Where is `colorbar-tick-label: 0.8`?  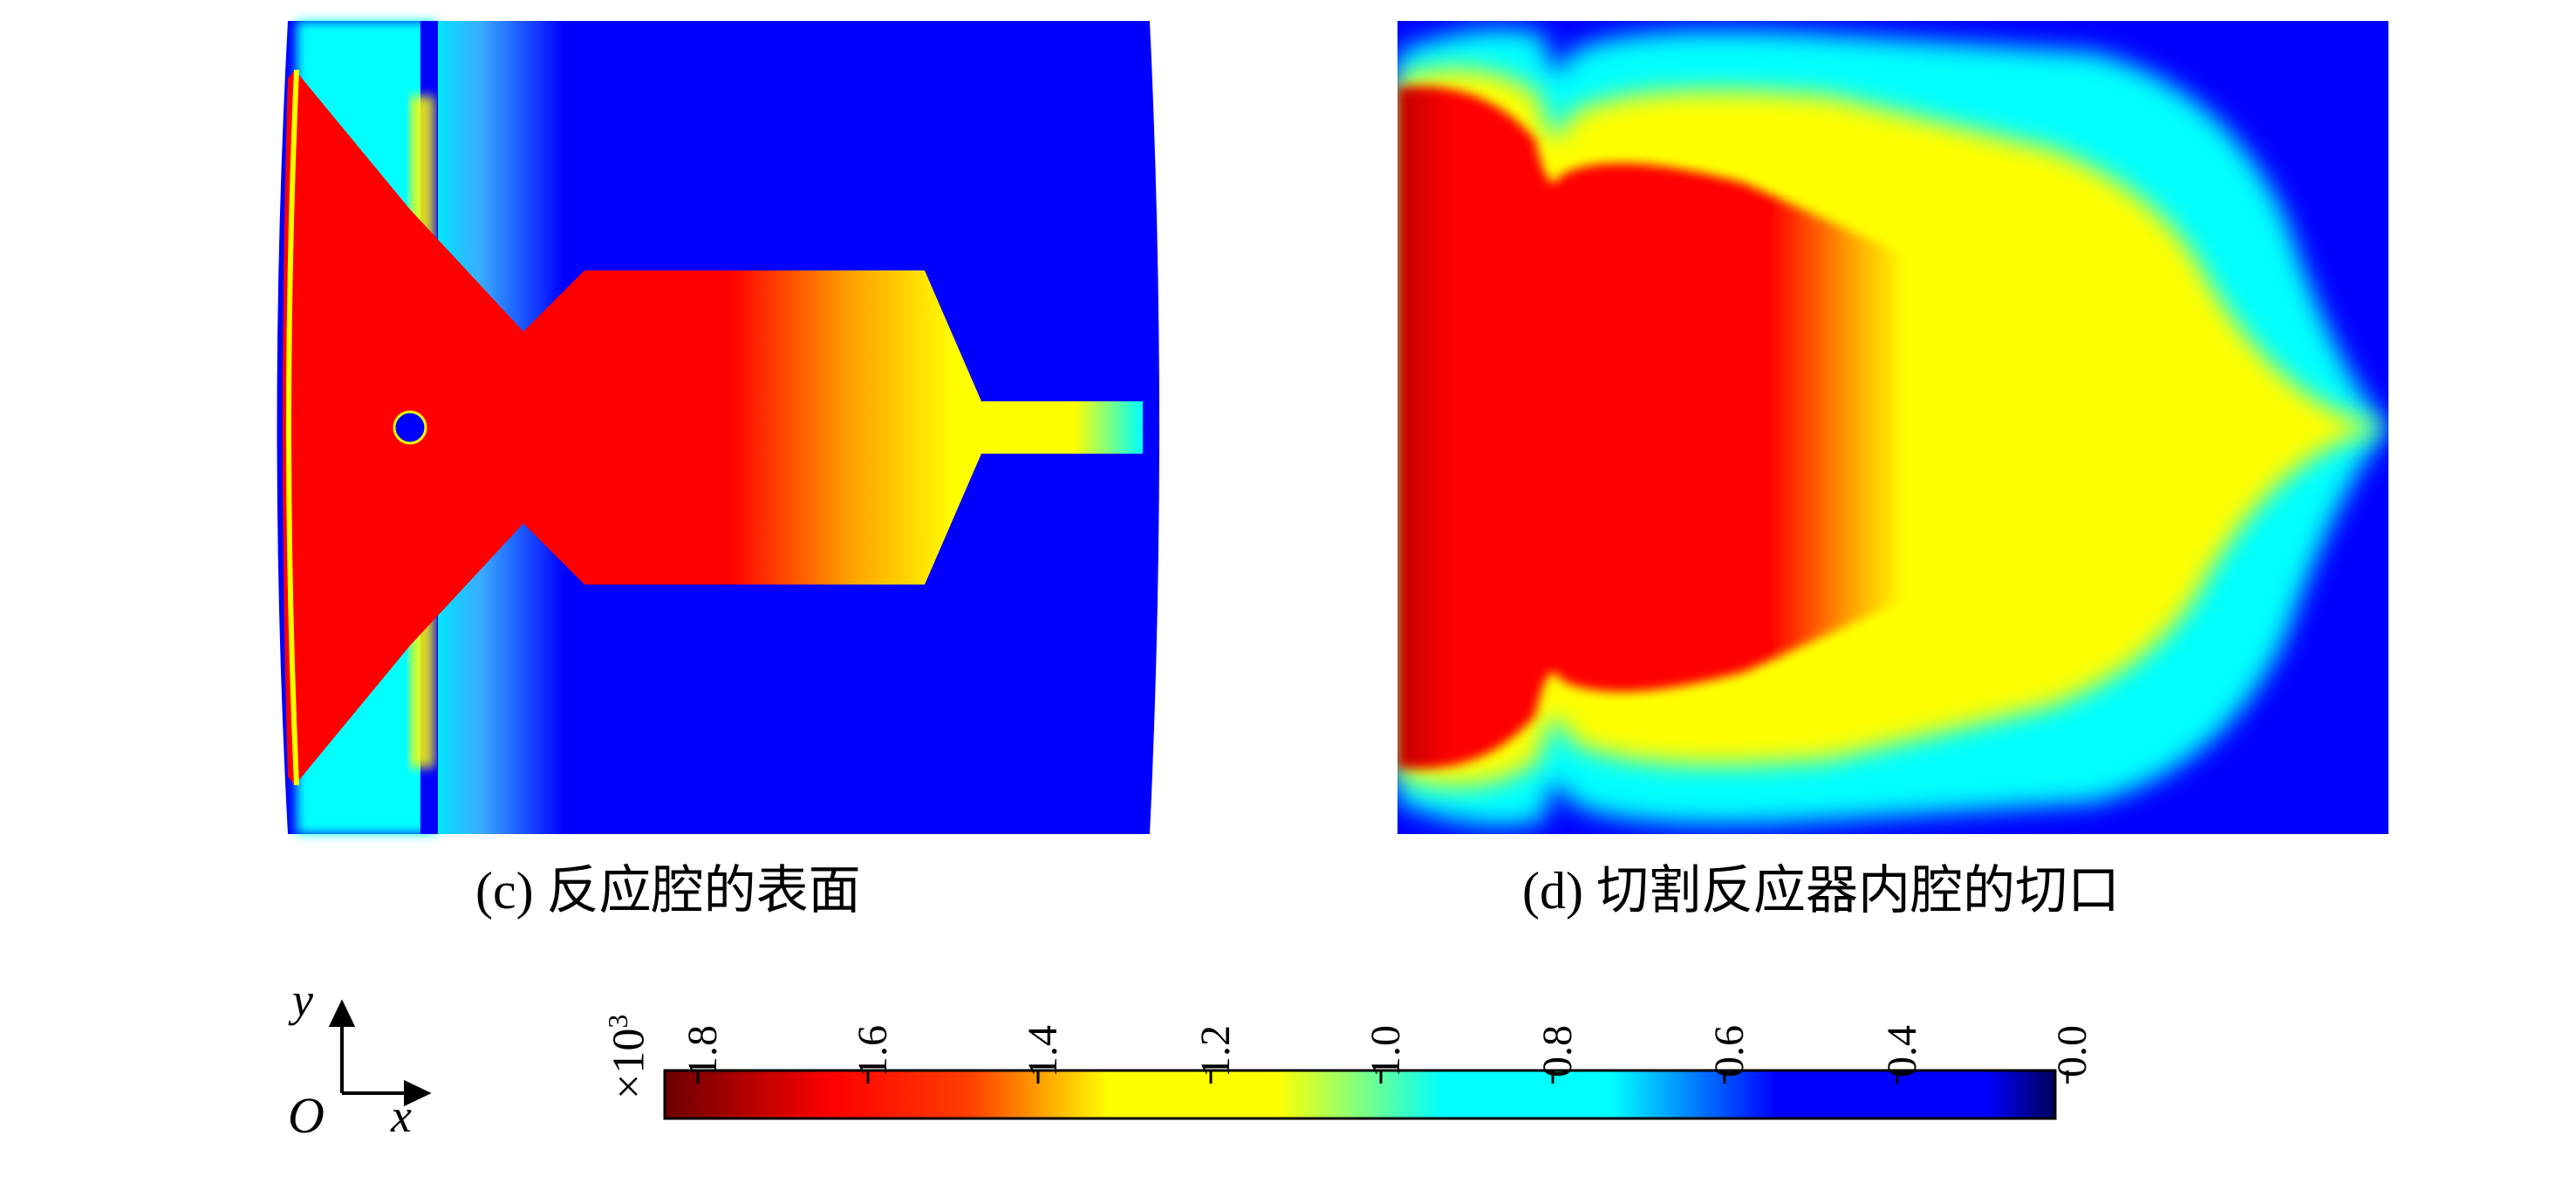 colorbar-tick-label: 0.8 is located at coordinates (1557, 1051).